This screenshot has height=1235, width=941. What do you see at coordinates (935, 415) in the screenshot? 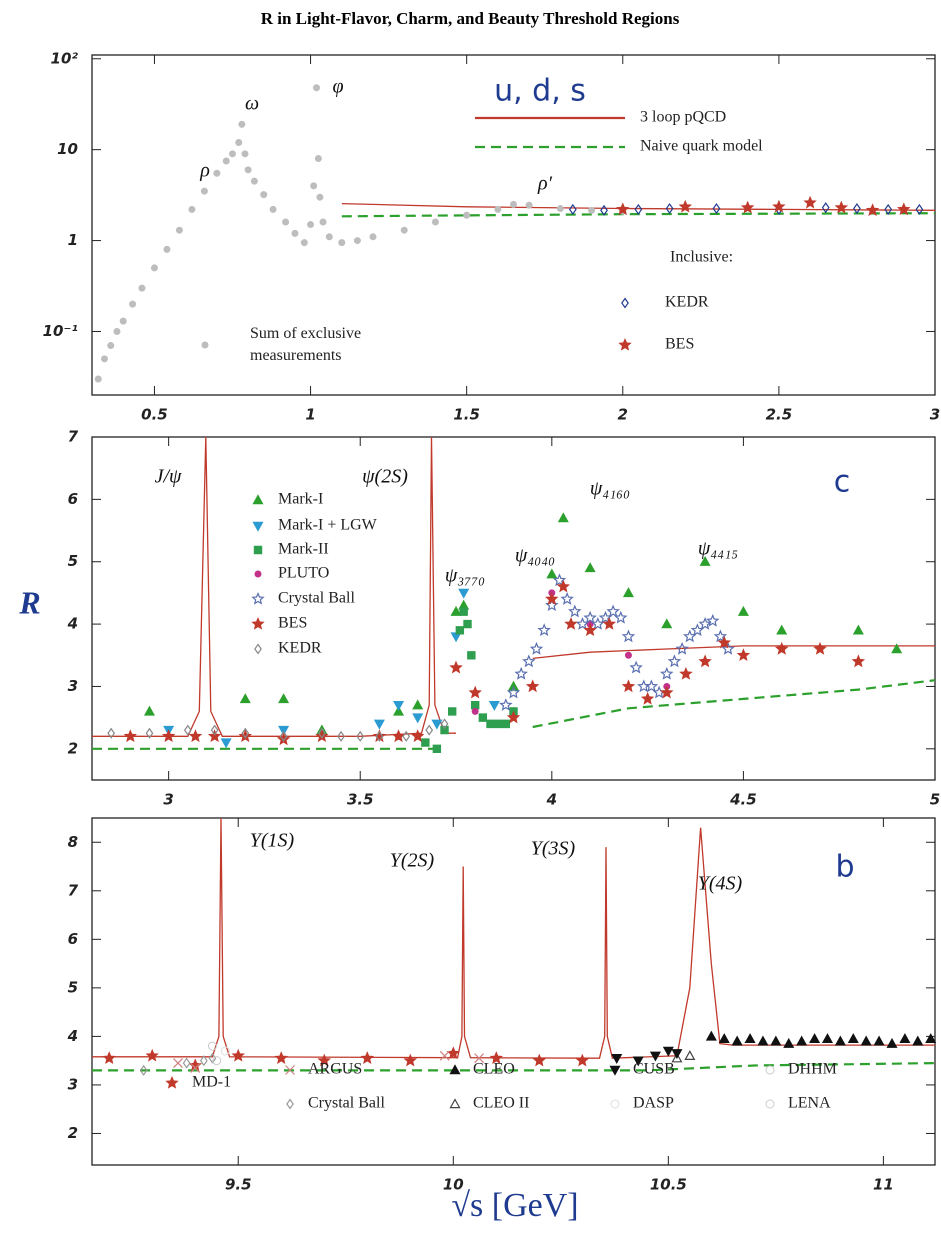
I see `x-tick-label: 3` at bounding box center [935, 415].